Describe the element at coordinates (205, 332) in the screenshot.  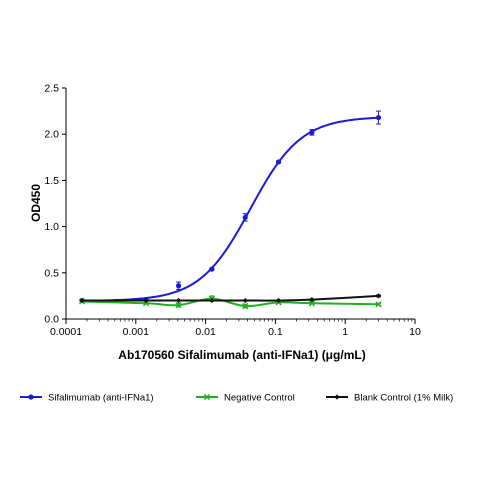
I see `x-tick-label: 0.01` at that location.